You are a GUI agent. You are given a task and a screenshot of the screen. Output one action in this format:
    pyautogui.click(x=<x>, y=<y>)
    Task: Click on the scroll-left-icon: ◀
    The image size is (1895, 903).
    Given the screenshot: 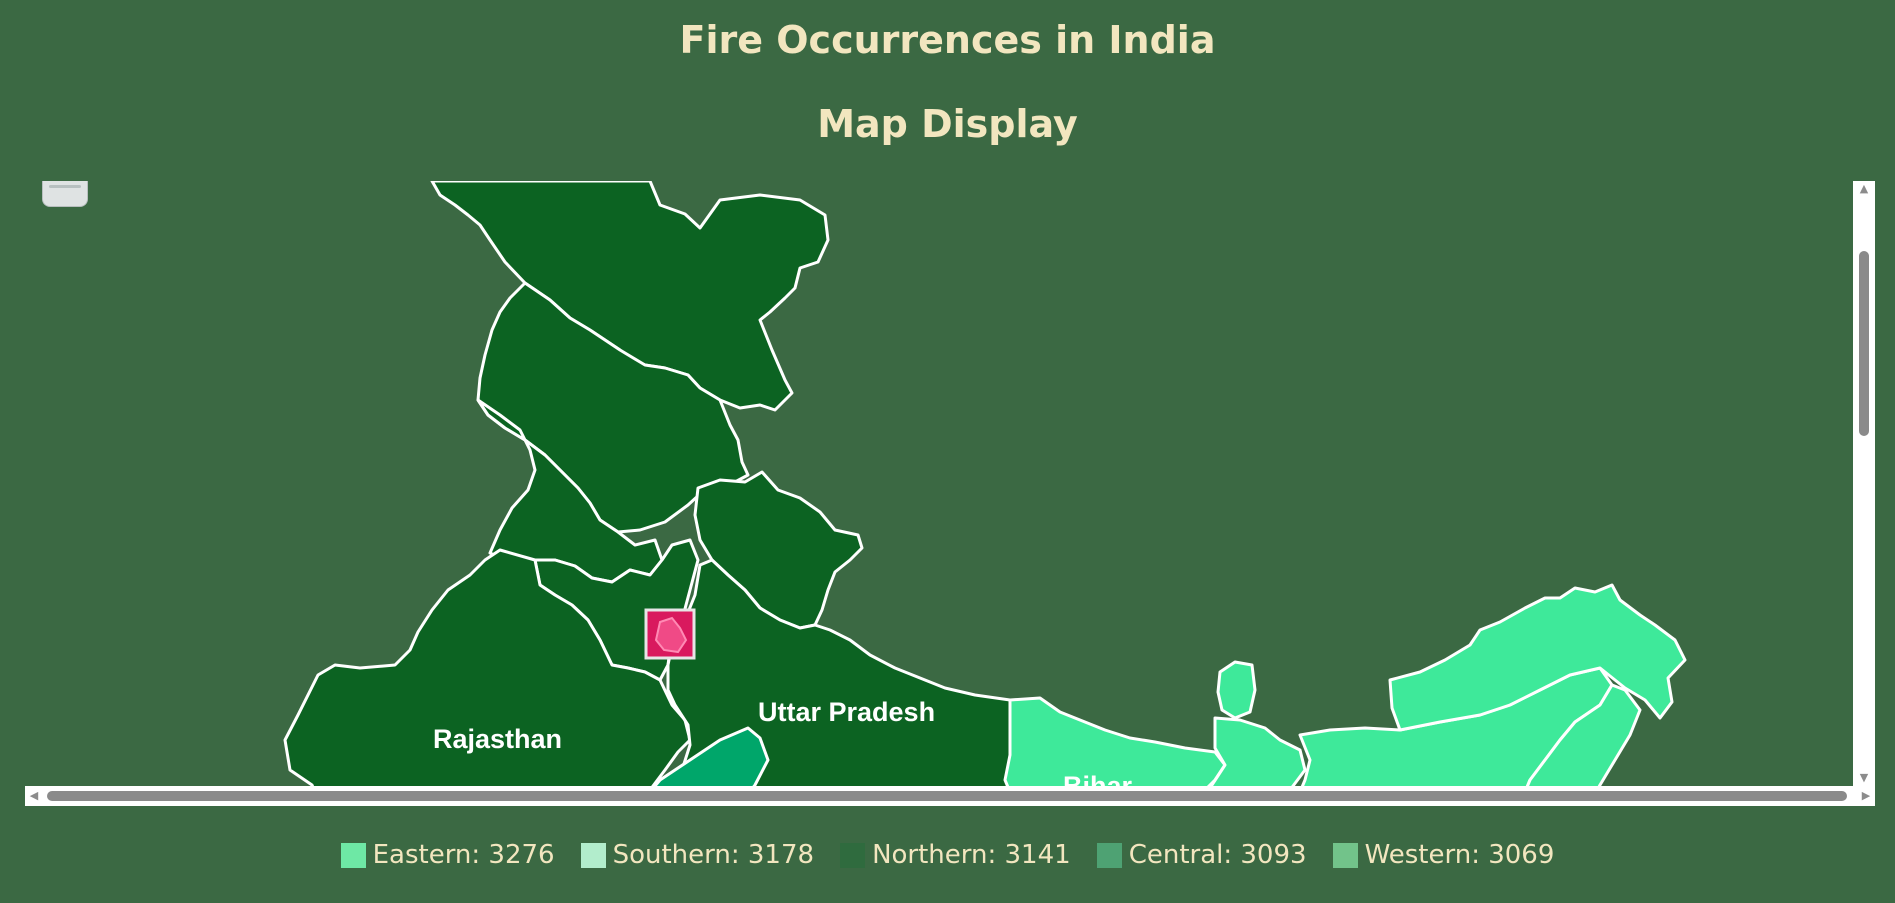 What is the action you would take?
    pyautogui.click(x=34, y=795)
    